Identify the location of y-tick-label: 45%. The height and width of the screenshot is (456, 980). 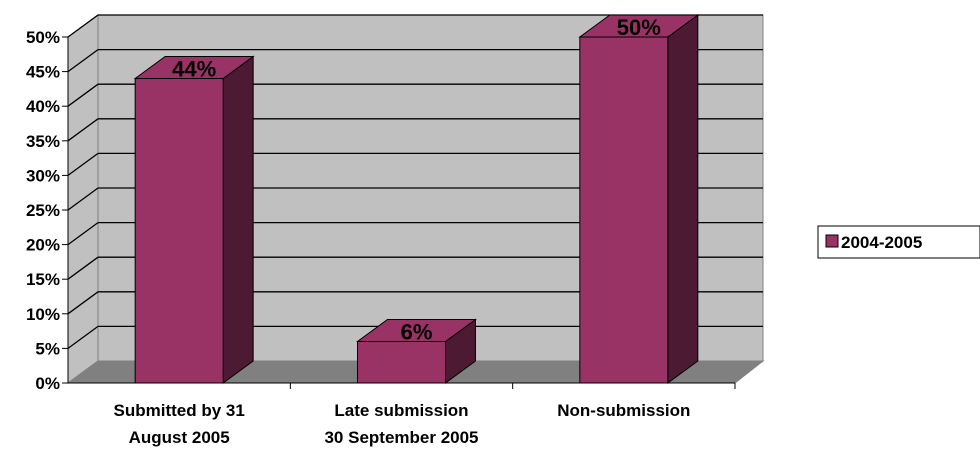
(43, 72).